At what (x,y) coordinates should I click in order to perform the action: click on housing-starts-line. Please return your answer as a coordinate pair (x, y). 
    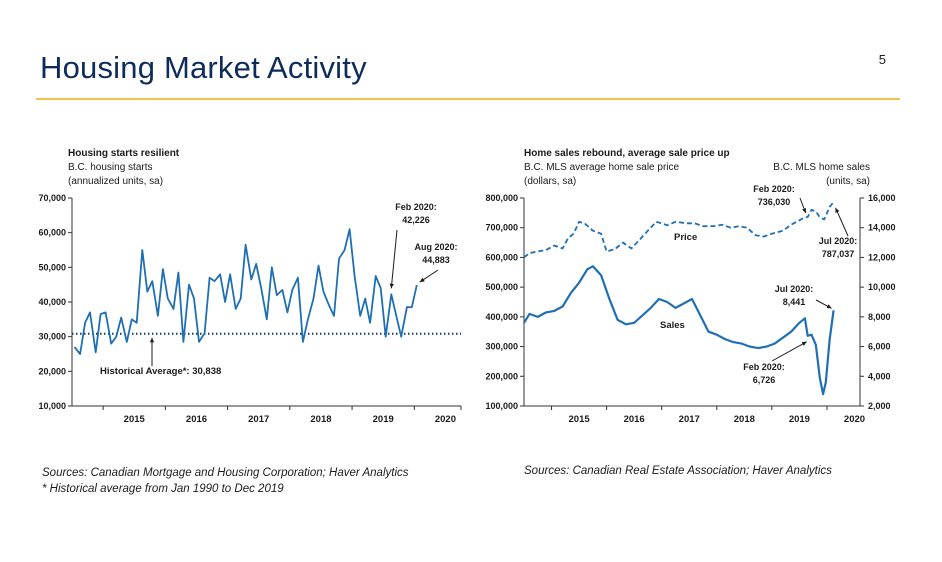
    Looking at the image, I should click on (245, 291).